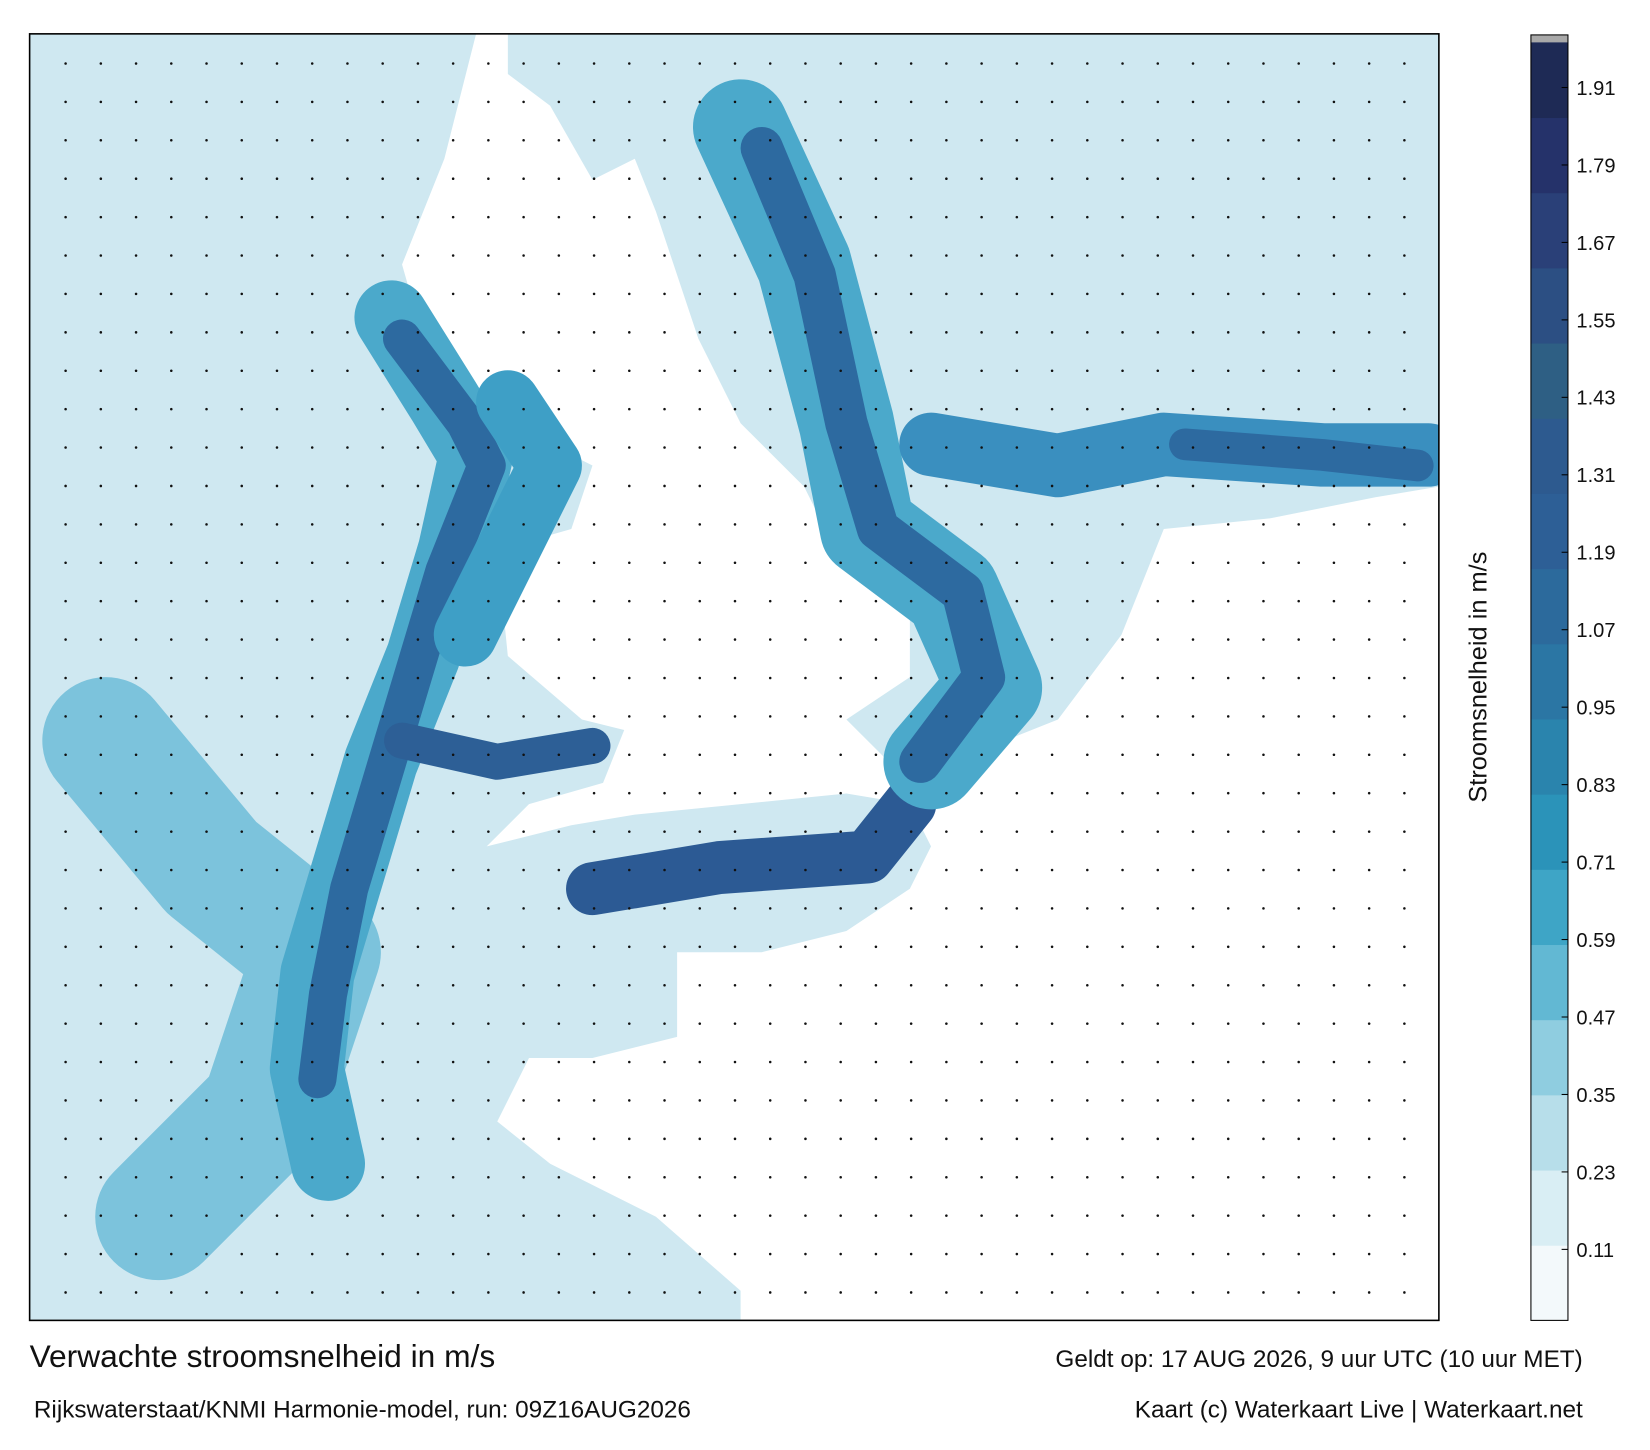  I want to click on colorbar-band, so click(1549, 681).